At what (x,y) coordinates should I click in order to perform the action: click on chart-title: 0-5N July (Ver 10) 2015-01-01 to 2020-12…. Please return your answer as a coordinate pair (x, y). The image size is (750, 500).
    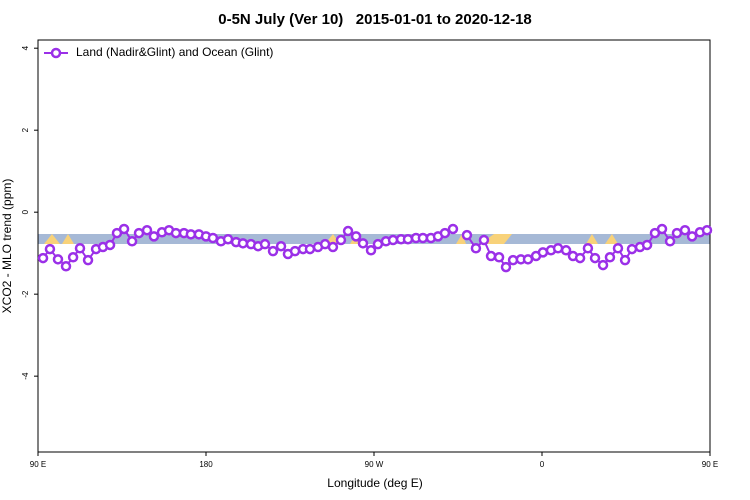
    Looking at the image, I should click on (375, 19).